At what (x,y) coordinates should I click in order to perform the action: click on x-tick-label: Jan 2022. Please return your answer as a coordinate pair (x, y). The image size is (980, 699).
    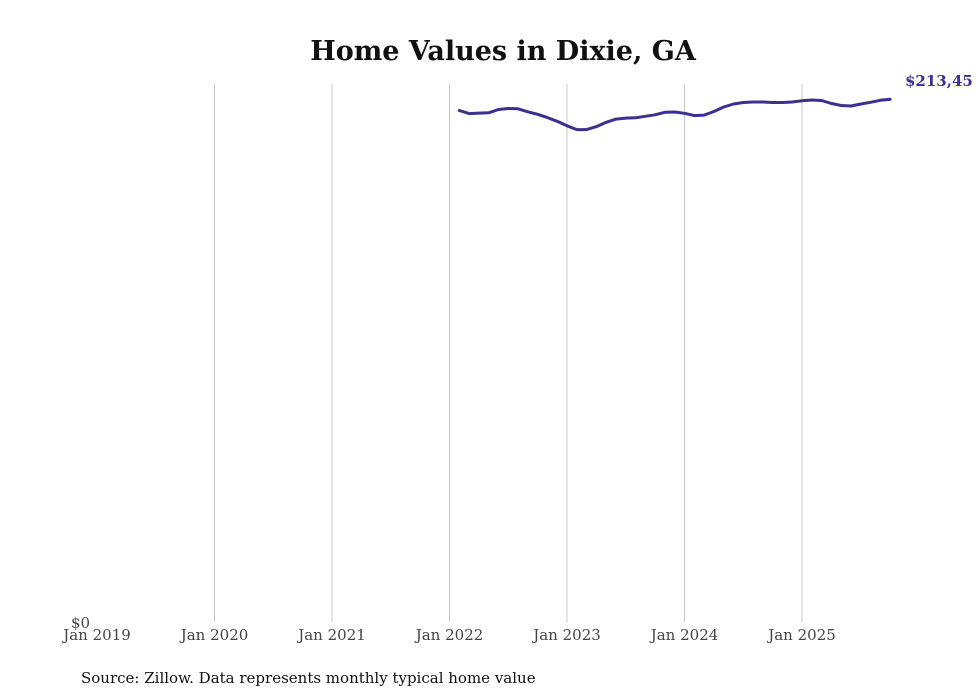
    Looking at the image, I should click on (449, 635).